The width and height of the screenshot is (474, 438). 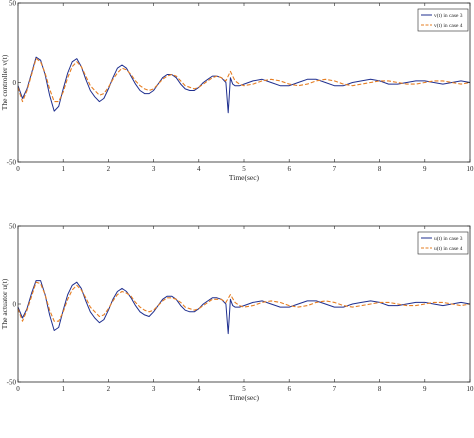 What do you see at coordinates (4, 82) in the screenshot?
I see `y-axis-title: The controller v(t)` at bounding box center [4, 82].